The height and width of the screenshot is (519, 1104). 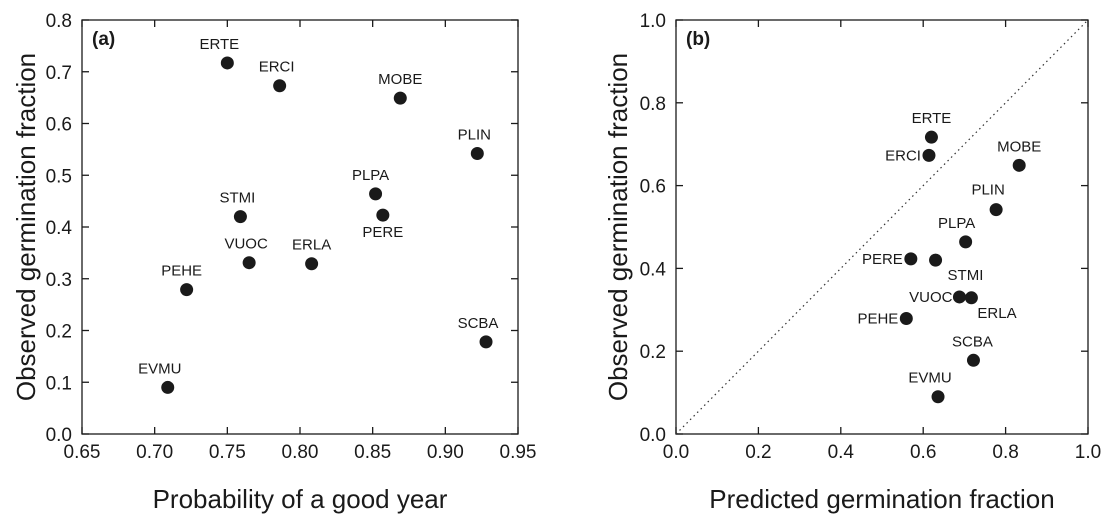 I want to click on panel-label: (a), so click(x=103, y=39).